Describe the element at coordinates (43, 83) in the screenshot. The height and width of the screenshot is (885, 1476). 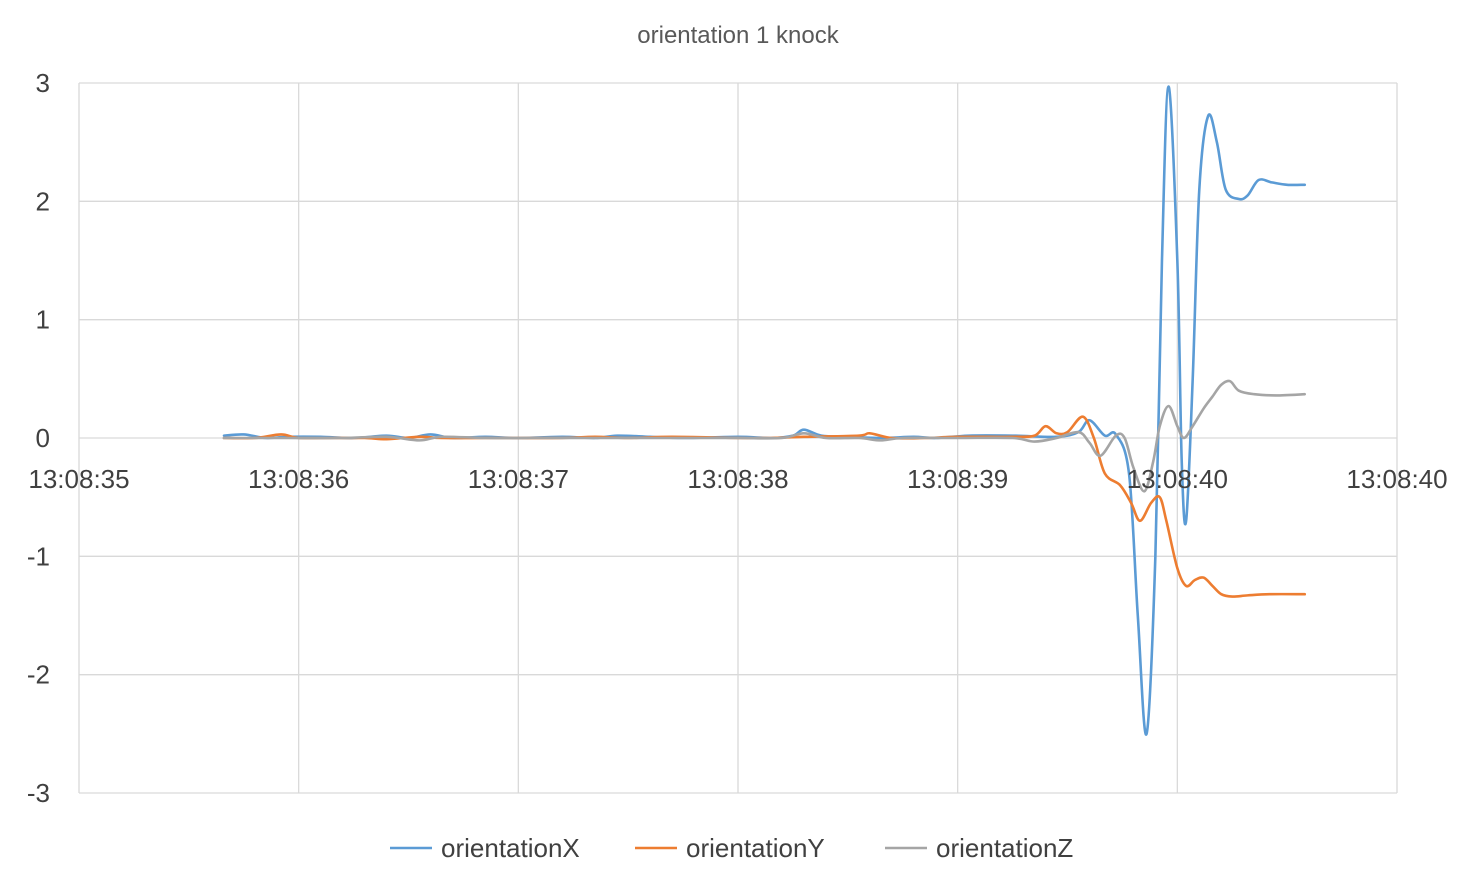
I see `y-tick-label: 3` at that location.